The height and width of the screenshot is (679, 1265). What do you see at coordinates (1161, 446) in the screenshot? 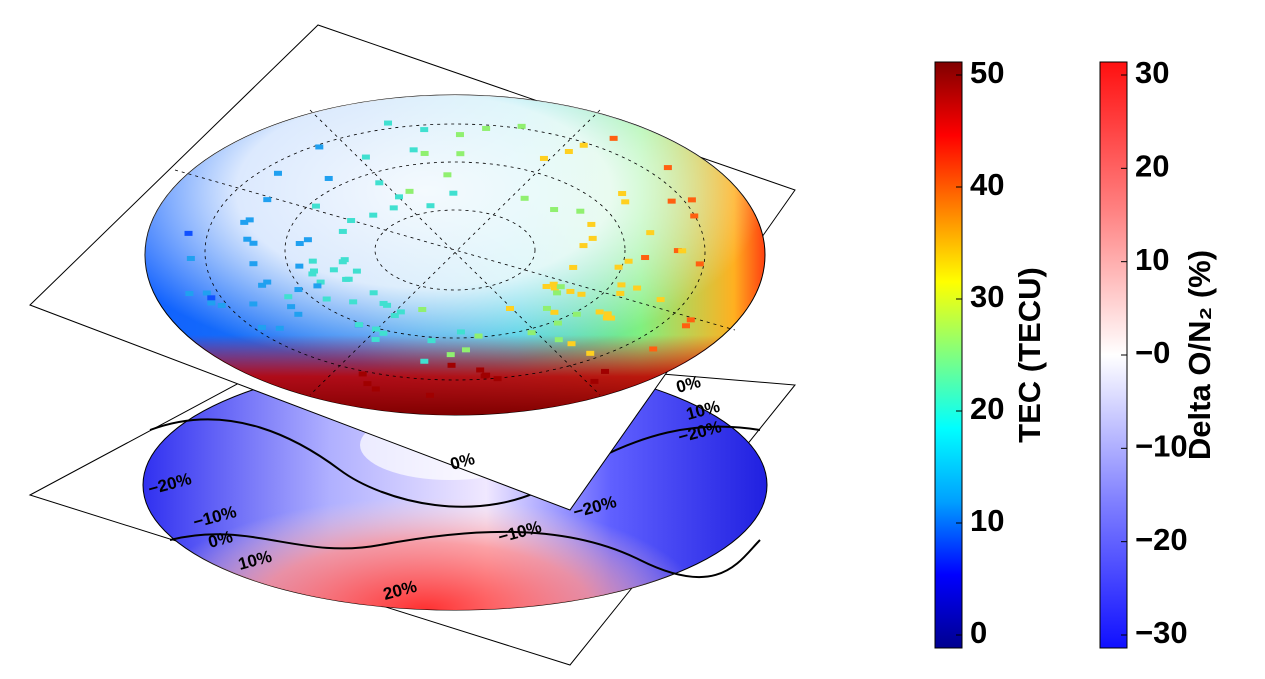
I see `tick-label: −10` at bounding box center [1161, 446].